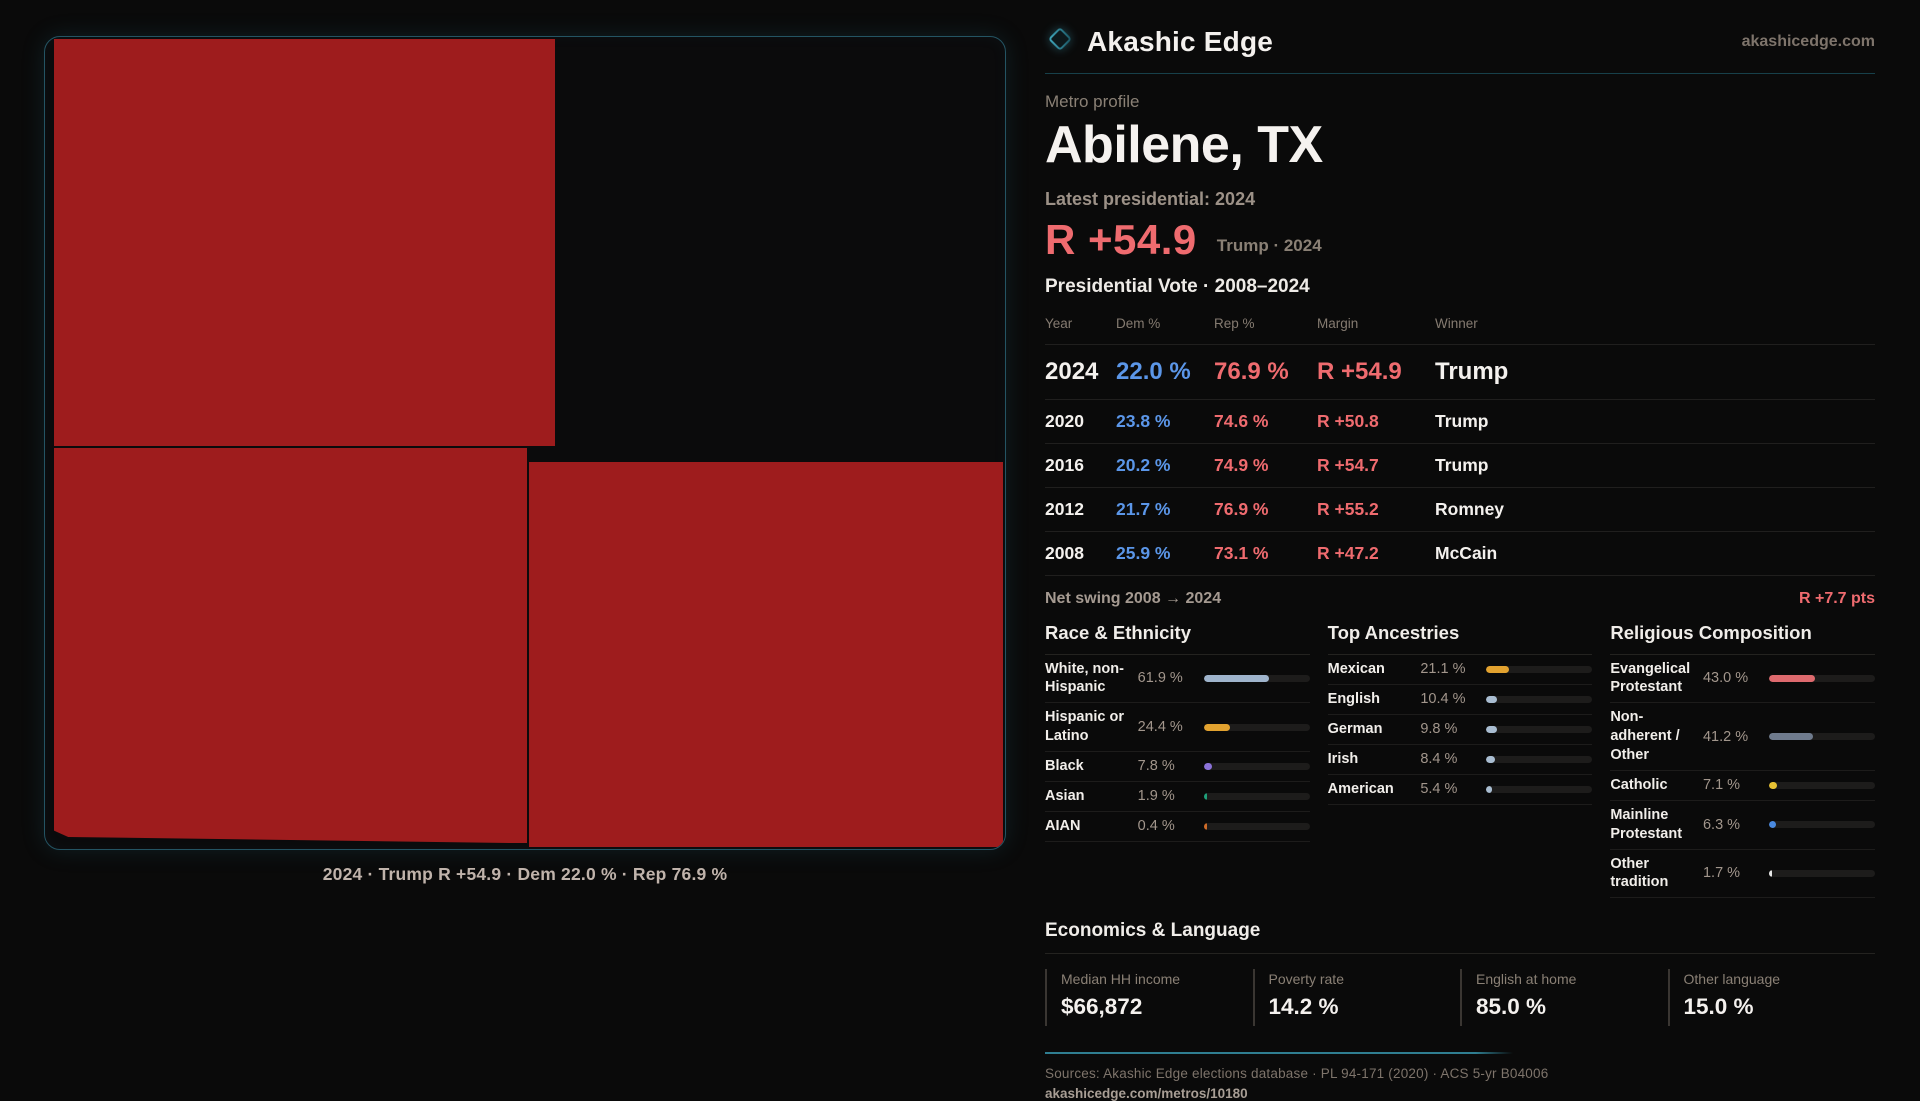  Describe the element at coordinates (1443, 699) in the screenshot. I see `stat-value: 10.4 %` at that location.